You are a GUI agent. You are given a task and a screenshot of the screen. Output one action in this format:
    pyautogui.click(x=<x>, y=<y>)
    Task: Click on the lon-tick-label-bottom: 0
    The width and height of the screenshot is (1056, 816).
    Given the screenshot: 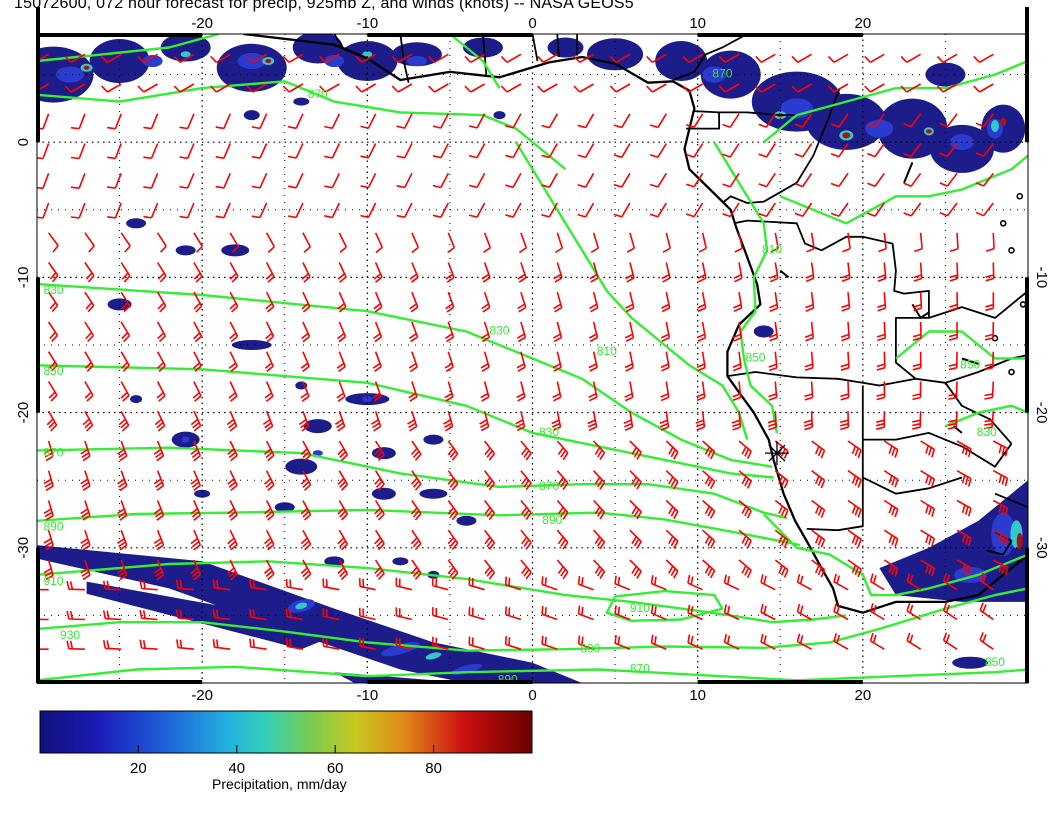 What is the action you would take?
    pyautogui.click(x=532, y=695)
    